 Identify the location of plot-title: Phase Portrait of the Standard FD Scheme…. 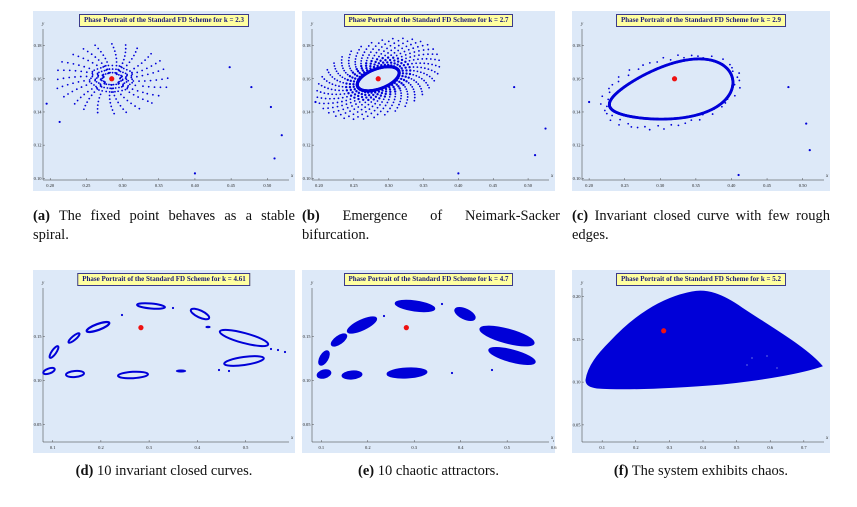
(428, 20).